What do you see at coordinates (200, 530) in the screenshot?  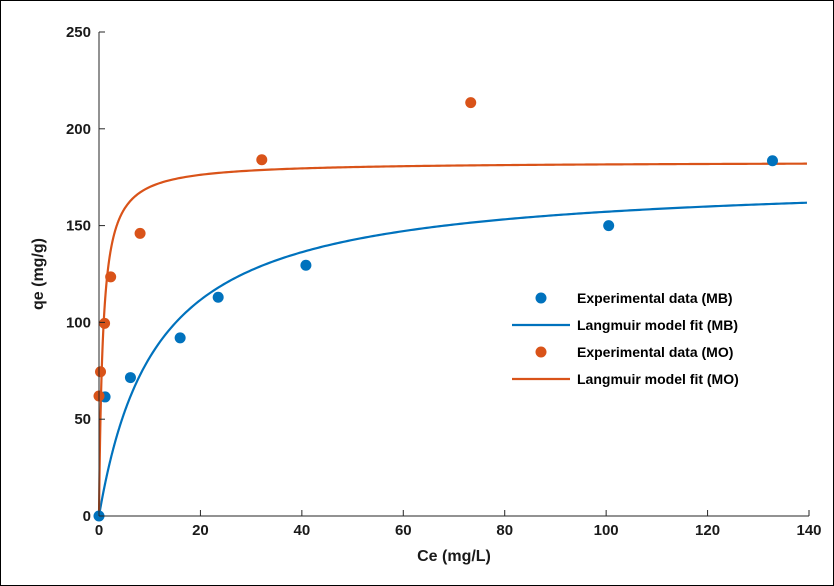 I see `x-tick-label: 20` at bounding box center [200, 530].